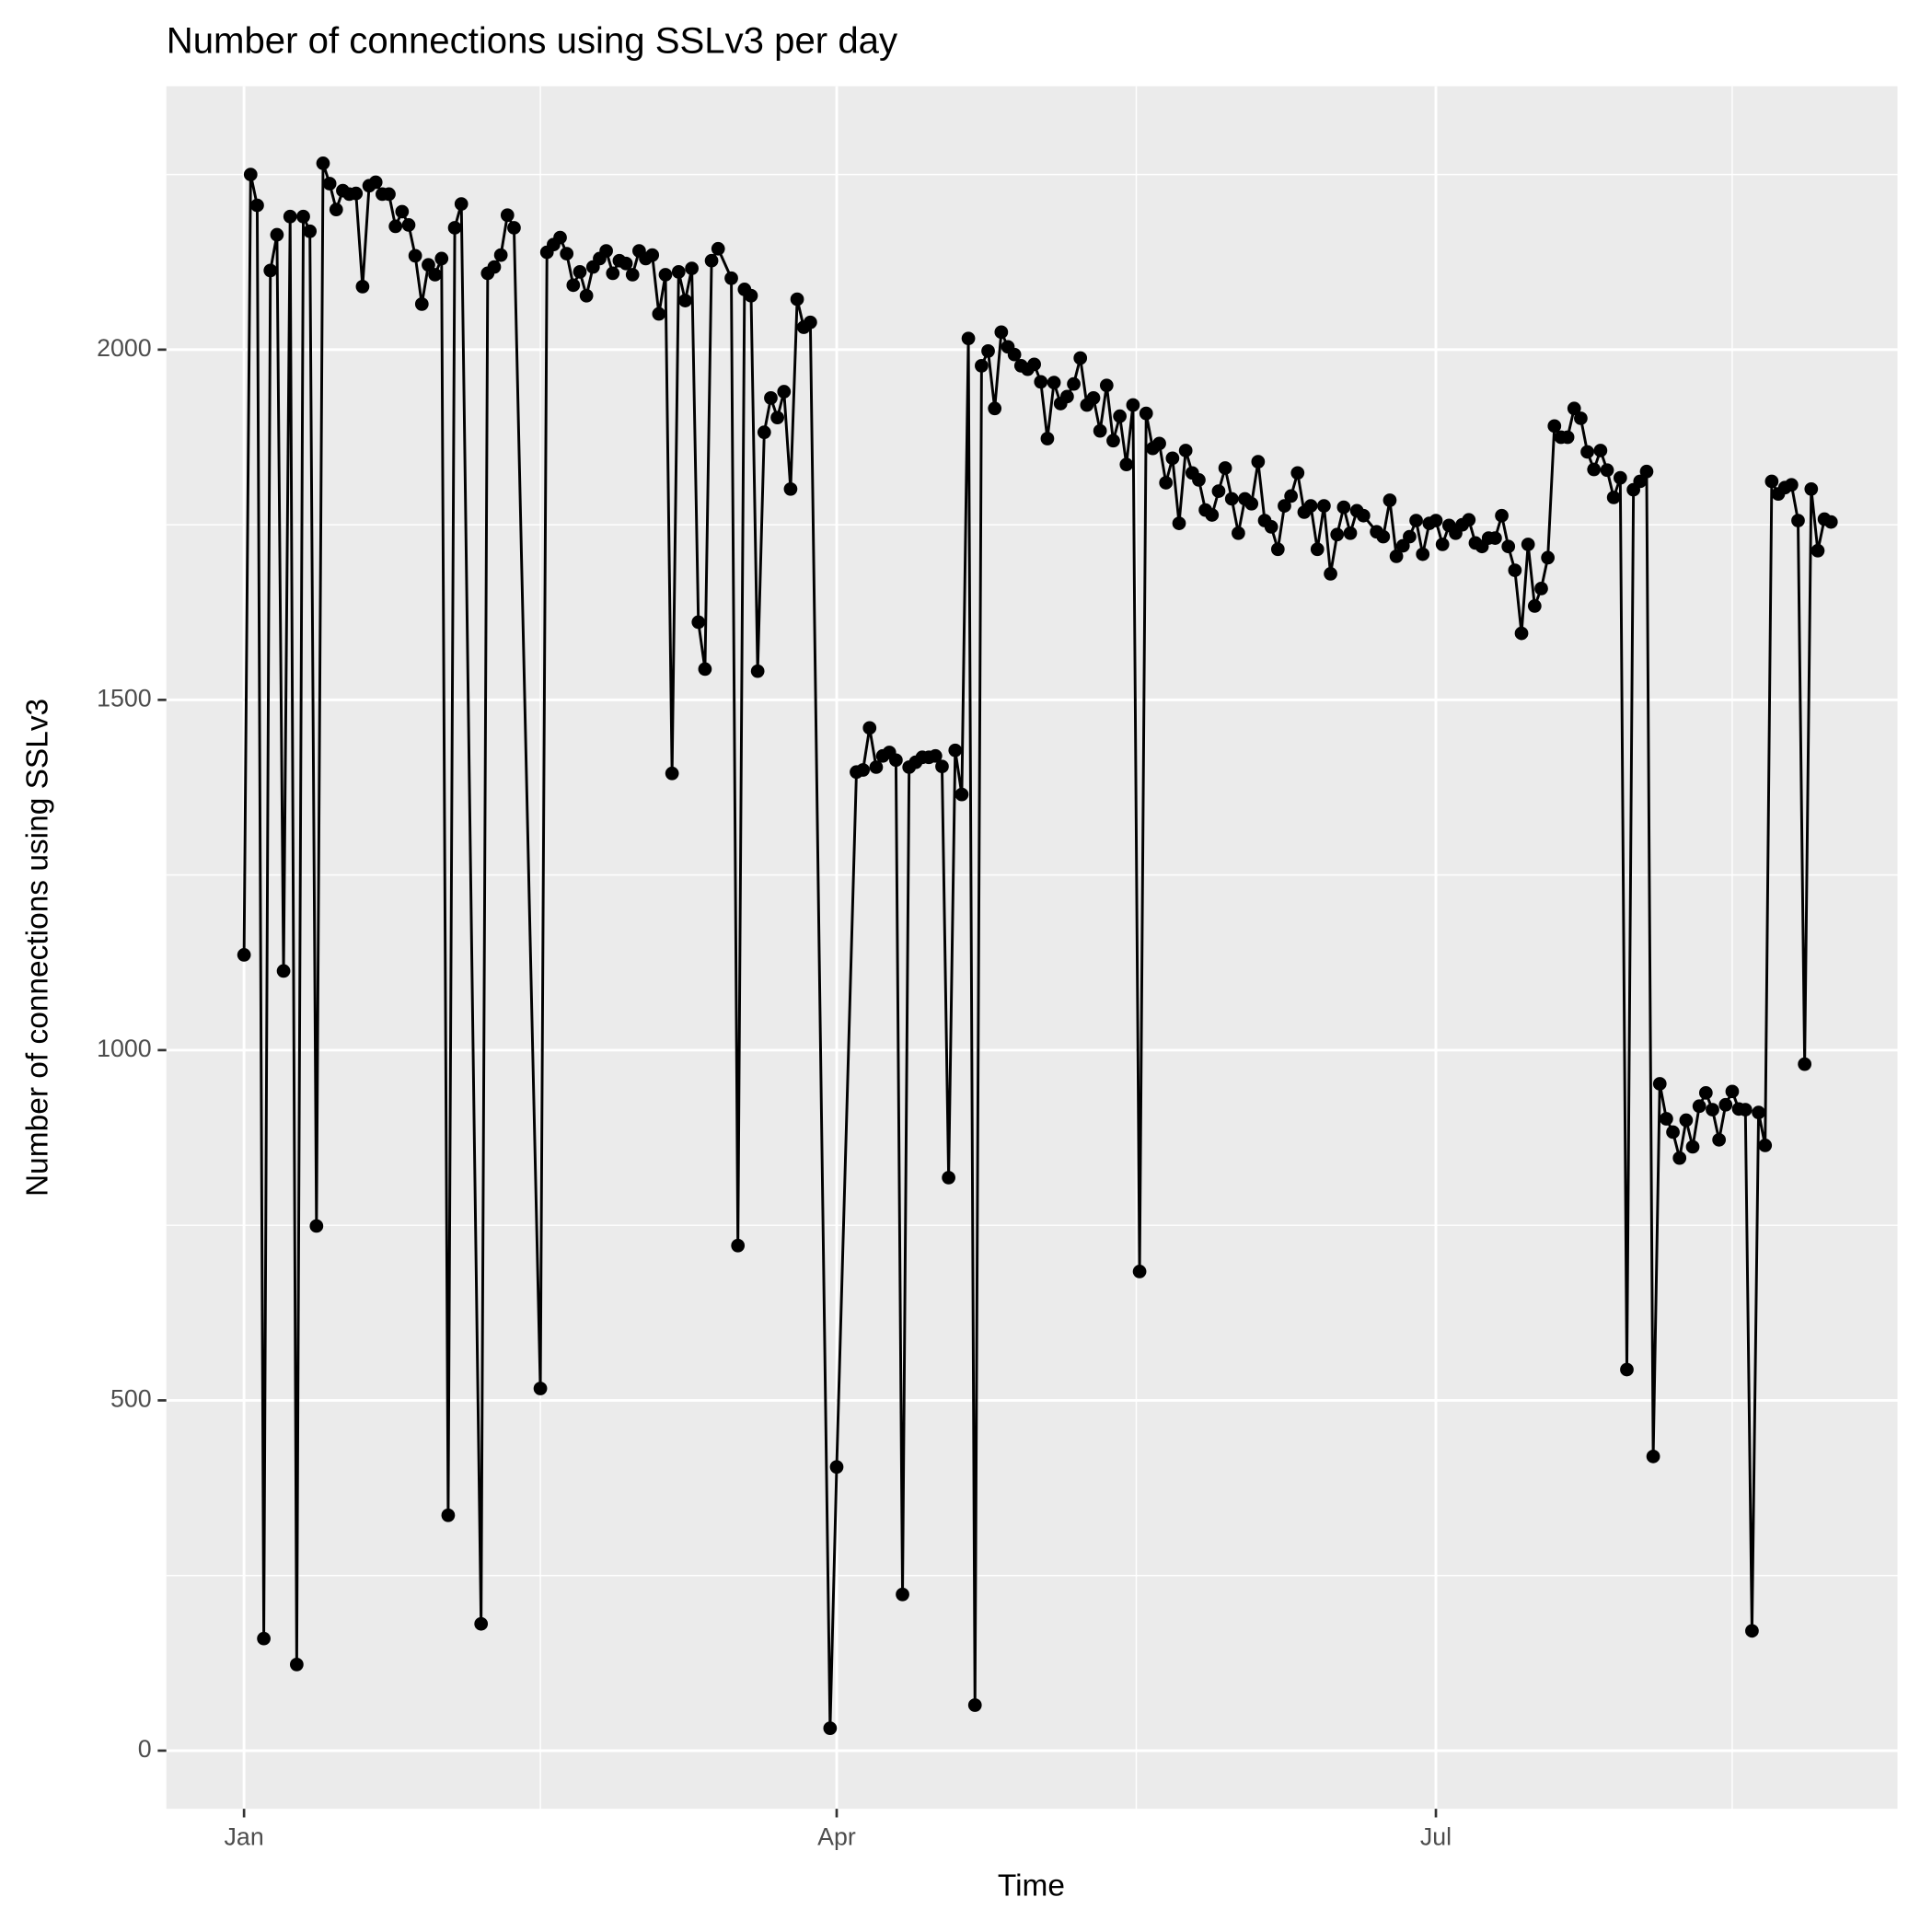  Describe the element at coordinates (1436, 1836) in the screenshot. I see `x-tick-label: Jul` at that location.